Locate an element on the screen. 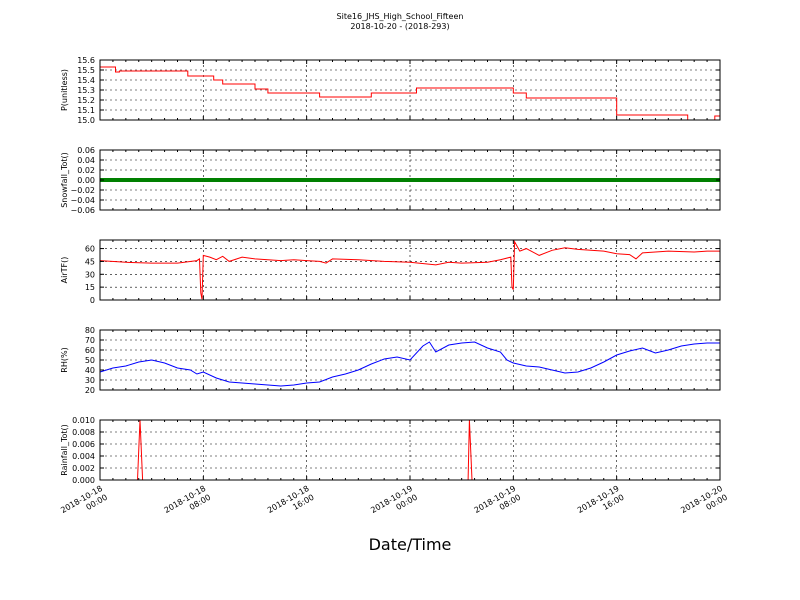 This screenshot has height=600, width=800. y-ticks: 15.015.115.215.315.415.515.6 is located at coordinates (398, 90).